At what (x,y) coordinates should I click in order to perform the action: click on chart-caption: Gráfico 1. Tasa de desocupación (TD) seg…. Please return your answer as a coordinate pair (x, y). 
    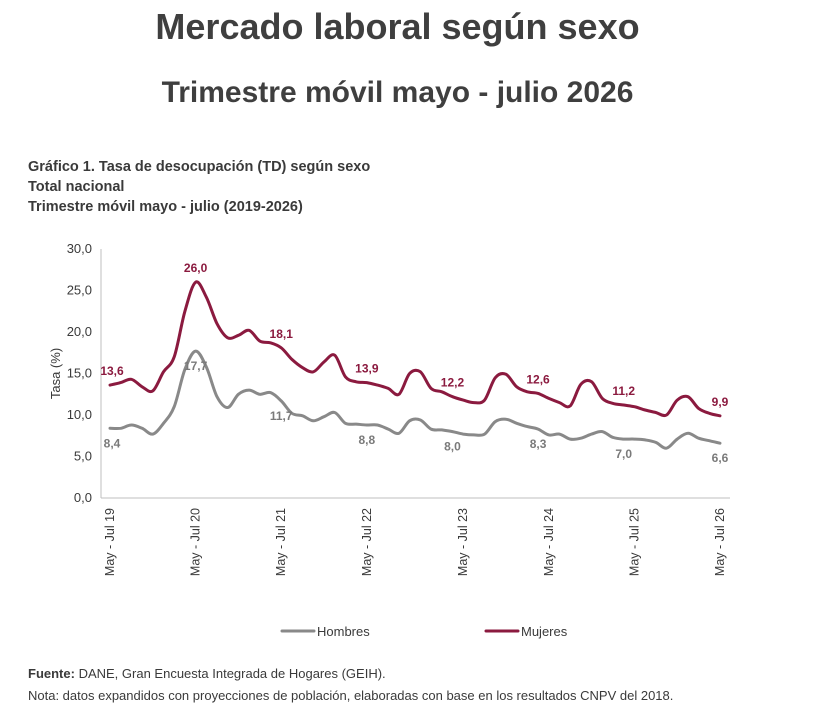
    Looking at the image, I should click on (199, 187).